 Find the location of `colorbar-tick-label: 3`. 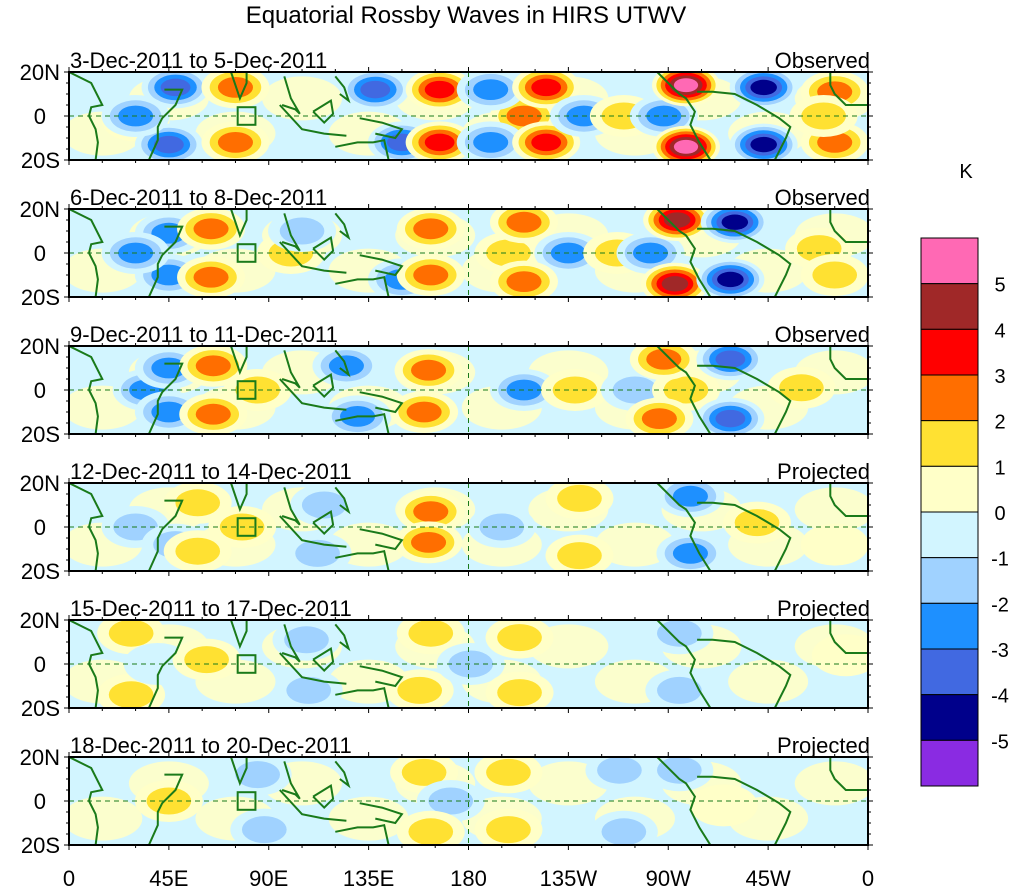

colorbar-tick-label: 3 is located at coordinates (999, 377).